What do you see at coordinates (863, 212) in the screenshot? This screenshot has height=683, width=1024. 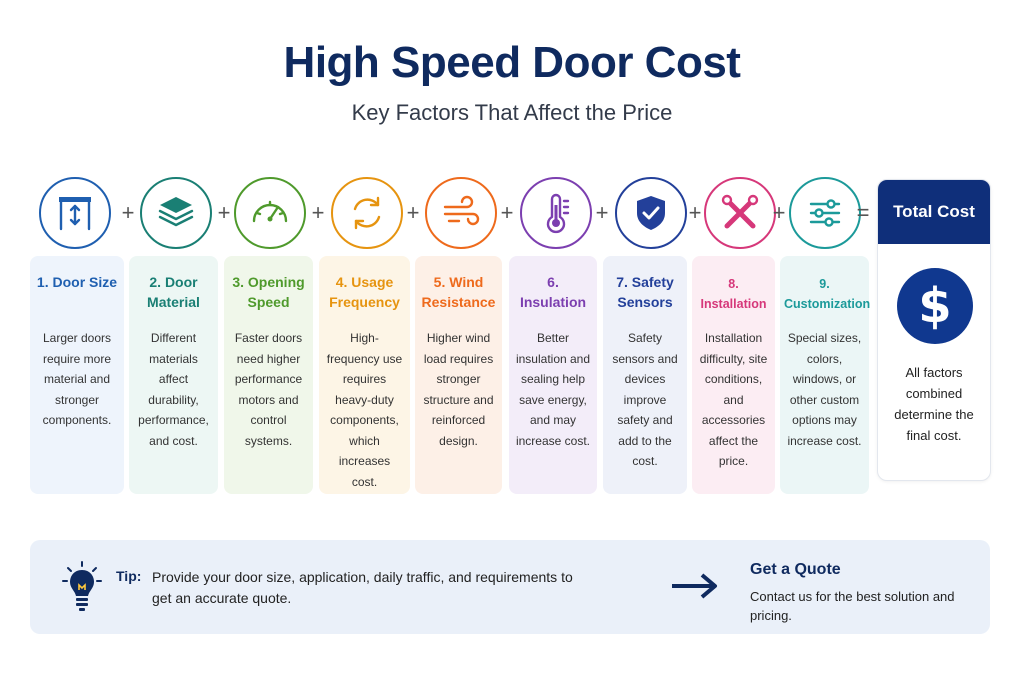 I see `equals-operator: =` at bounding box center [863, 212].